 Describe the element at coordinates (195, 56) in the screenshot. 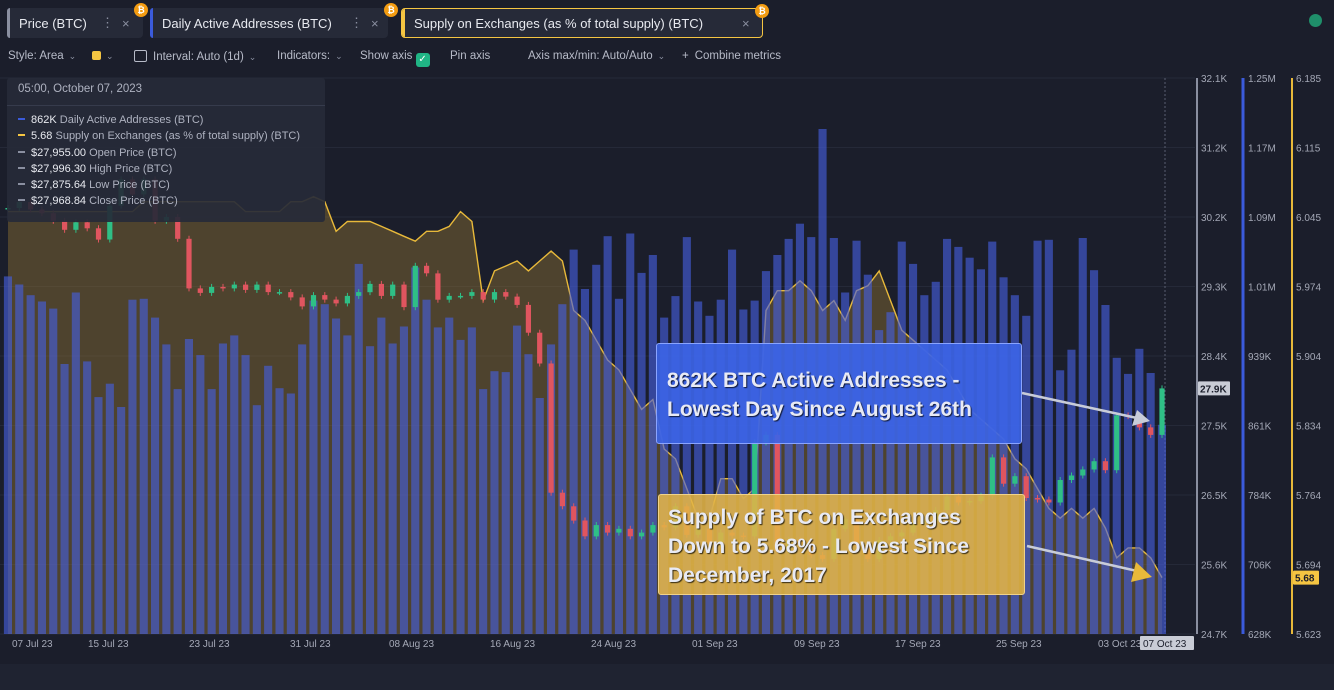

I see `interval-selector: Interval: Auto (1d) ⌄` at that location.